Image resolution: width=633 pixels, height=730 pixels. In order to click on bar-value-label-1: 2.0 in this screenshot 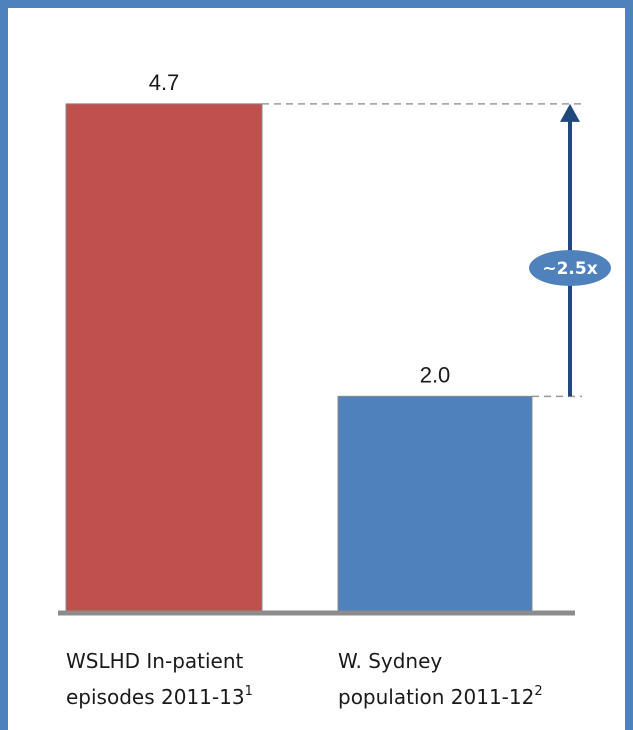, I will do `click(435, 374)`.